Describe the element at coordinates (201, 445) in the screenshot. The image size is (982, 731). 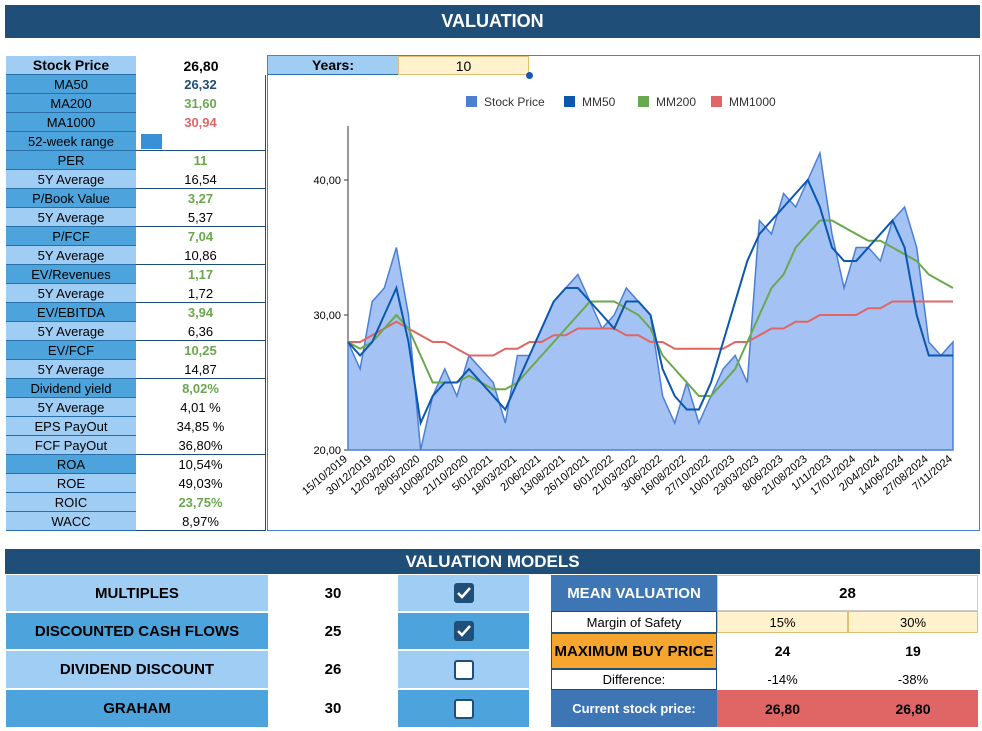
I see `metric-value: 36,80%` at that location.